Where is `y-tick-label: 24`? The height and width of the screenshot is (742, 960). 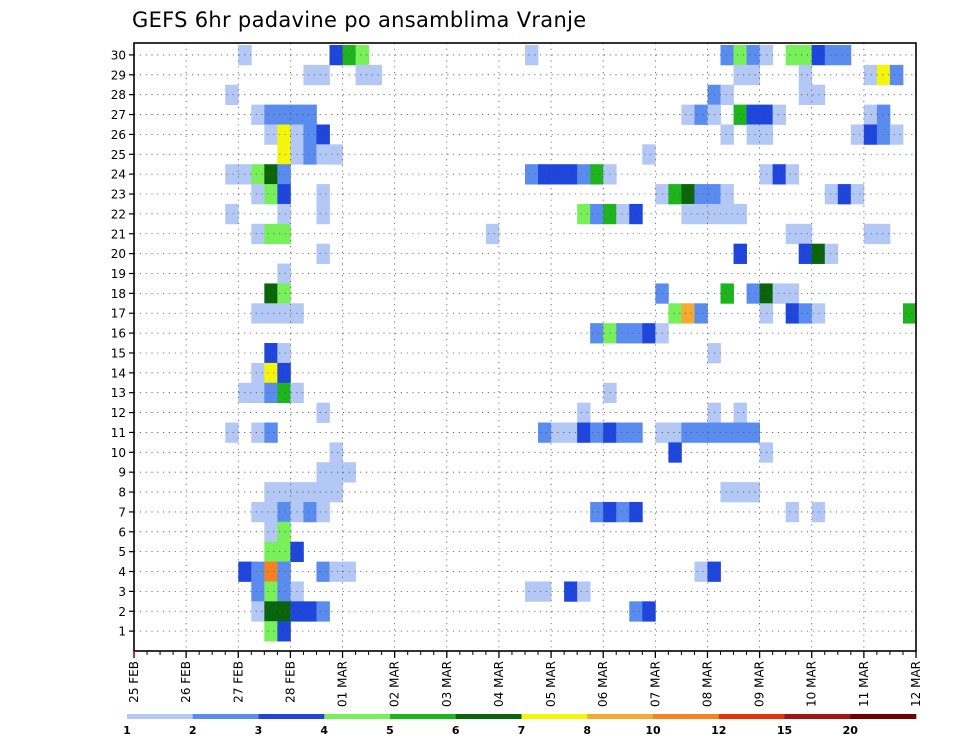 y-tick-label: 24 is located at coordinates (118, 175).